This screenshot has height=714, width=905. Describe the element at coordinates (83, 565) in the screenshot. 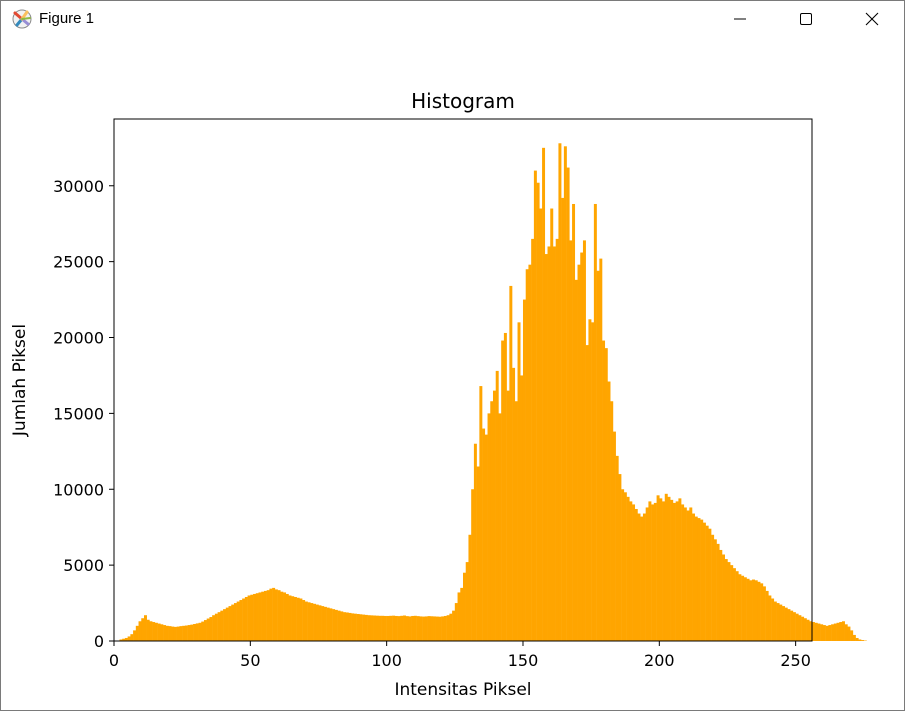

I see `y-tick-label: 5000` at that location.